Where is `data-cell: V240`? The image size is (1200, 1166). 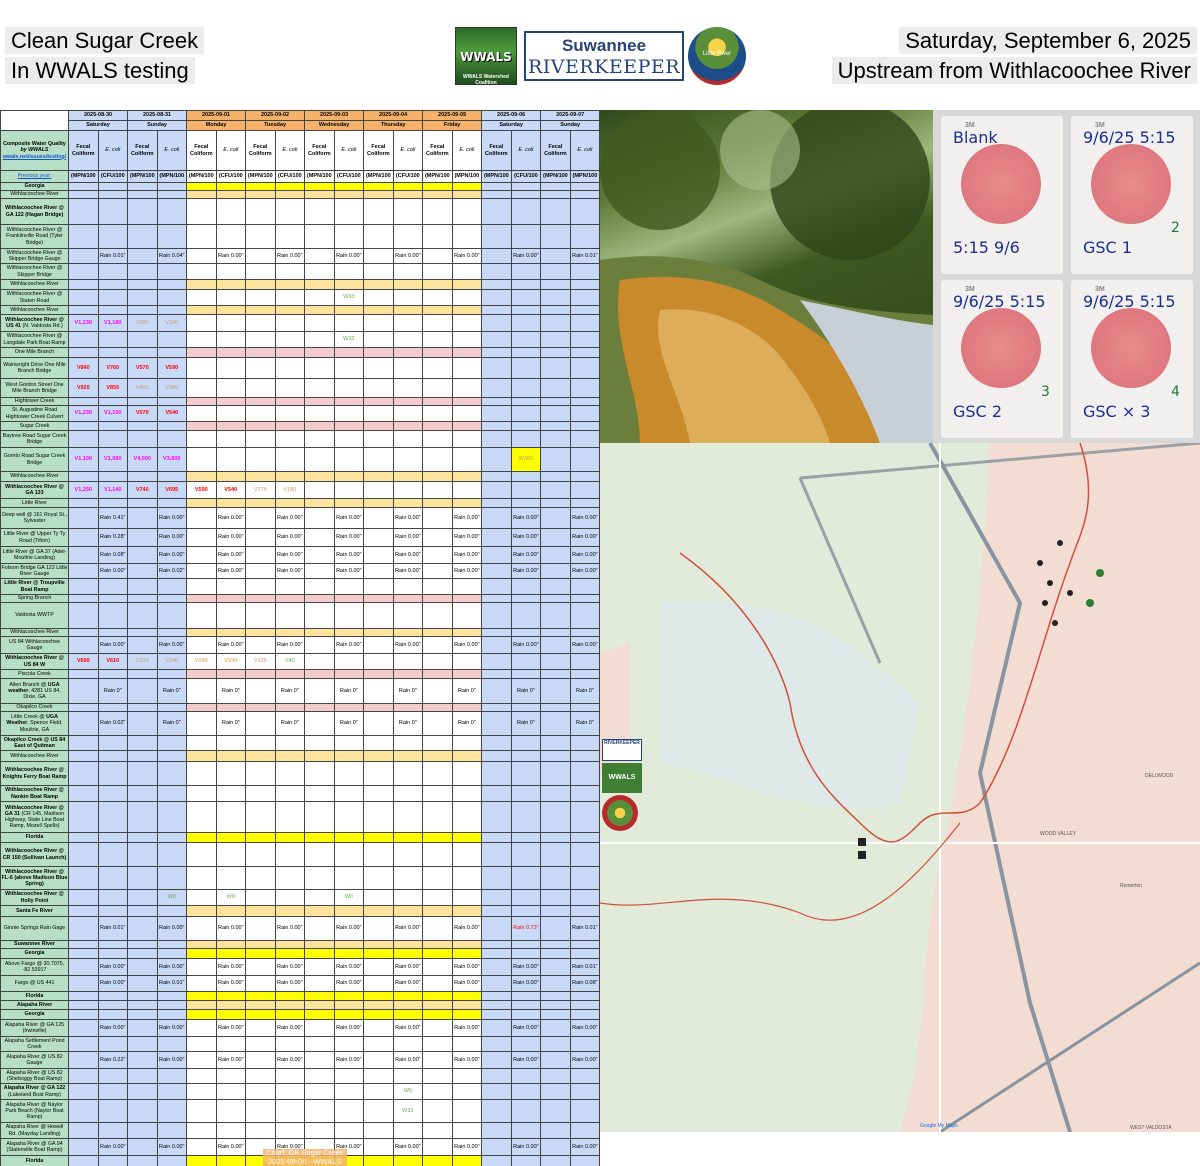
data-cell: V240 is located at coordinates (172, 661).